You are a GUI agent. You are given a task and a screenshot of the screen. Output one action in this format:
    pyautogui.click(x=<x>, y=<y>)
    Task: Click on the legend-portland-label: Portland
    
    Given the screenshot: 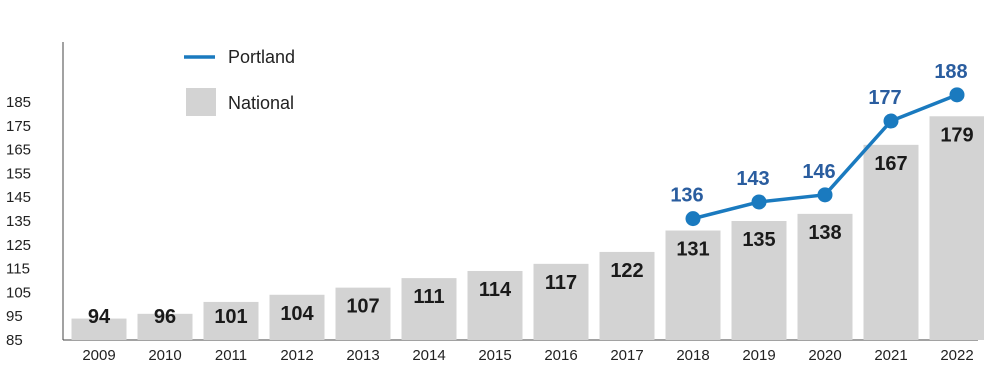 What is the action you would take?
    pyautogui.click(x=261, y=57)
    